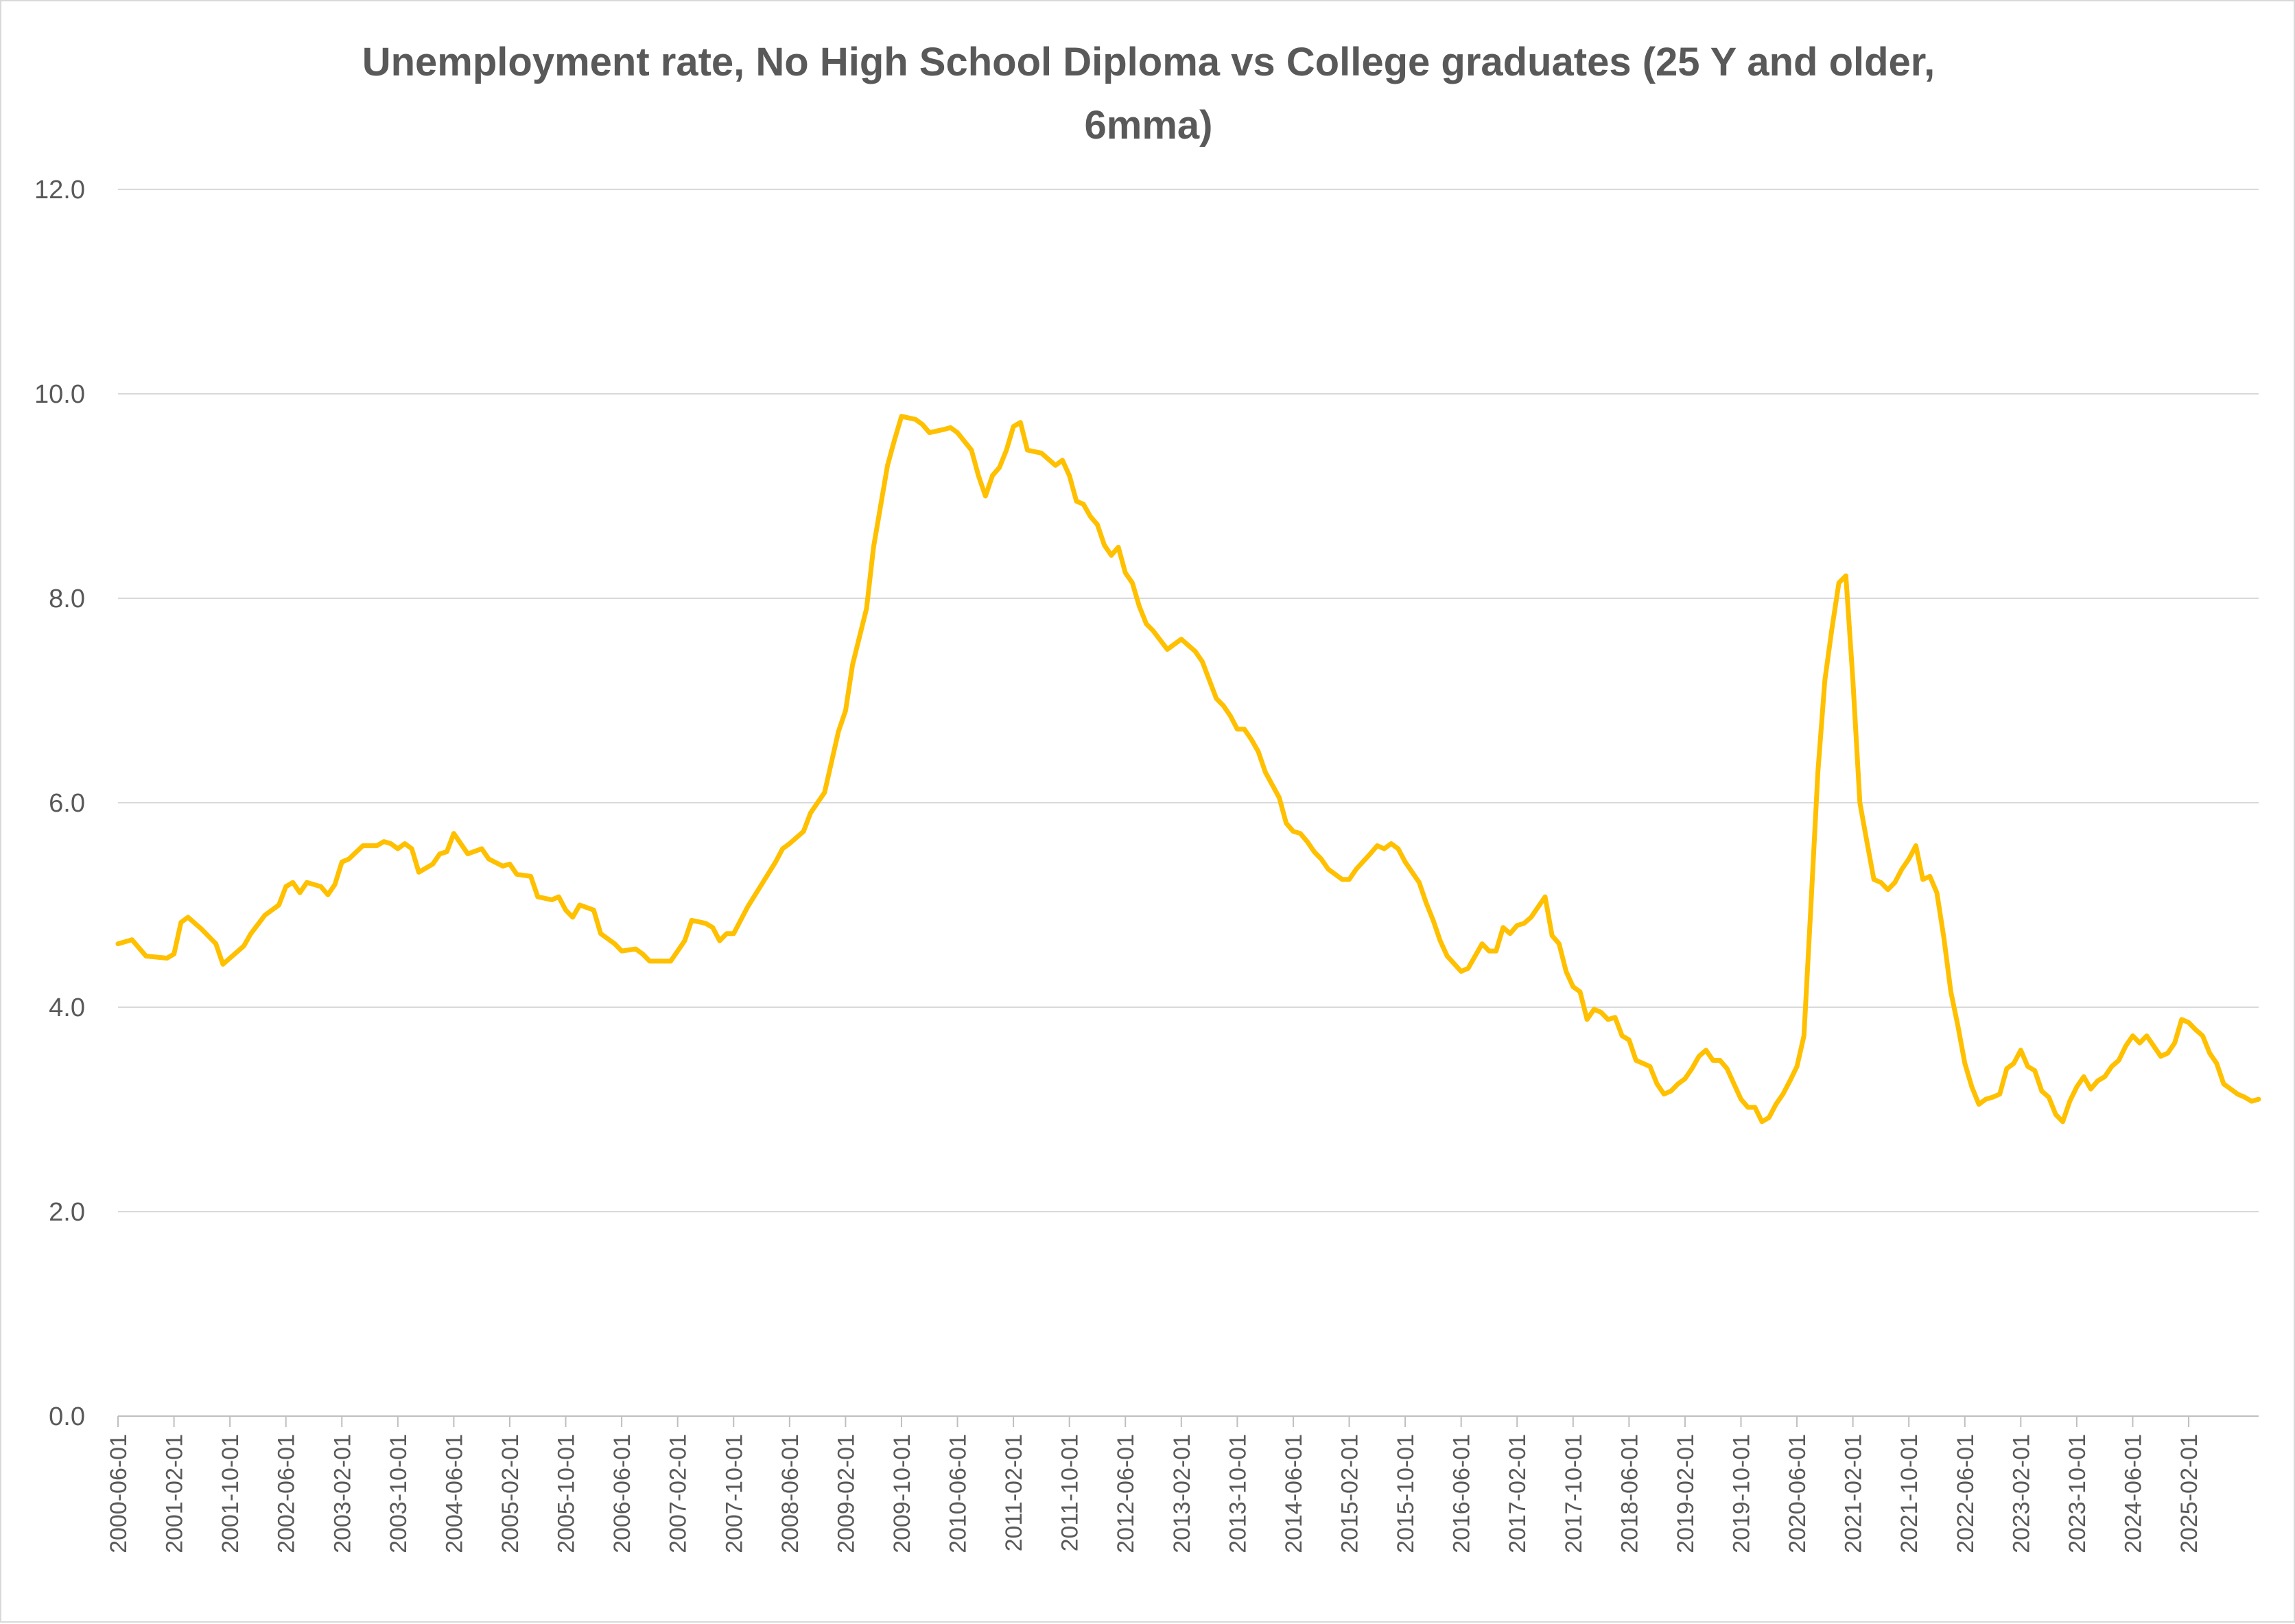  I want to click on x-tick-label: 2001-10-01, so click(230, 1493).